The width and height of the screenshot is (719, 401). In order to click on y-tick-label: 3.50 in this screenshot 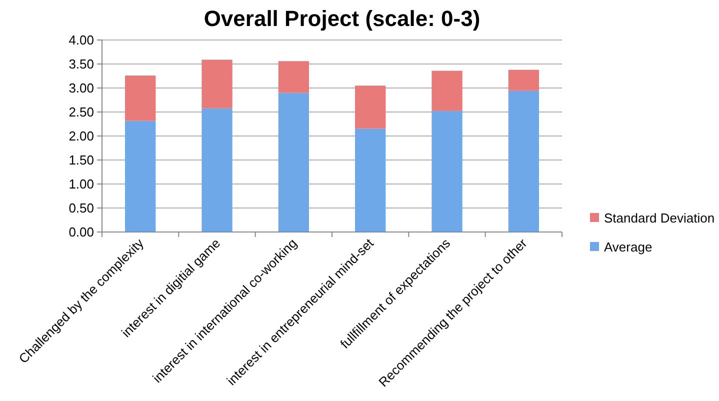, I will do `click(81, 64)`.